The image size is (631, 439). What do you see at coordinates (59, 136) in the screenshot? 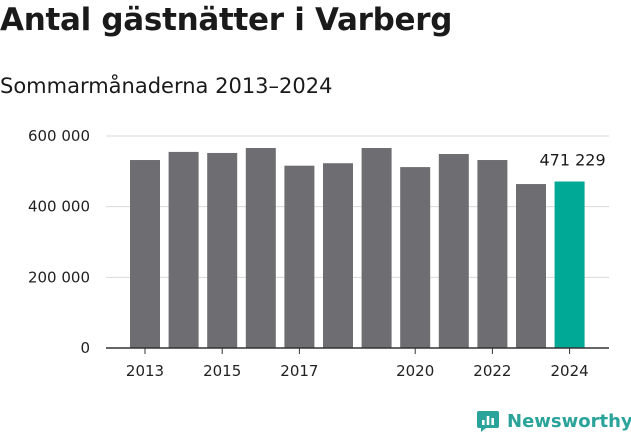
I see `y-tick-label: 600 000` at bounding box center [59, 136].